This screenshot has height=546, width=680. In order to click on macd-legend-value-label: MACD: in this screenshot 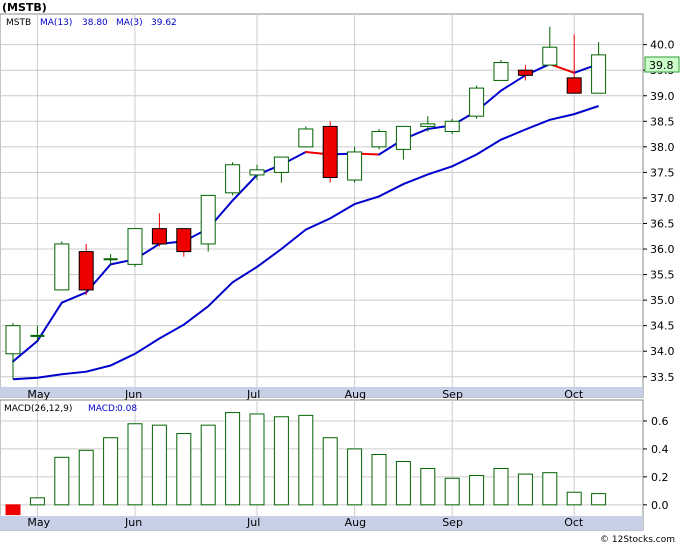, I will do `click(103, 409)`.